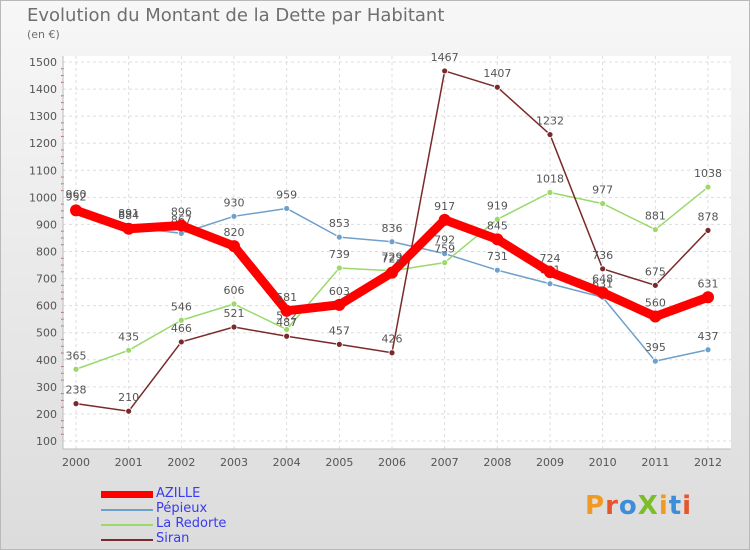 The height and width of the screenshot is (550, 750). Describe the element at coordinates (286, 297) in the screenshot. I see `data-label: 581` at that location.